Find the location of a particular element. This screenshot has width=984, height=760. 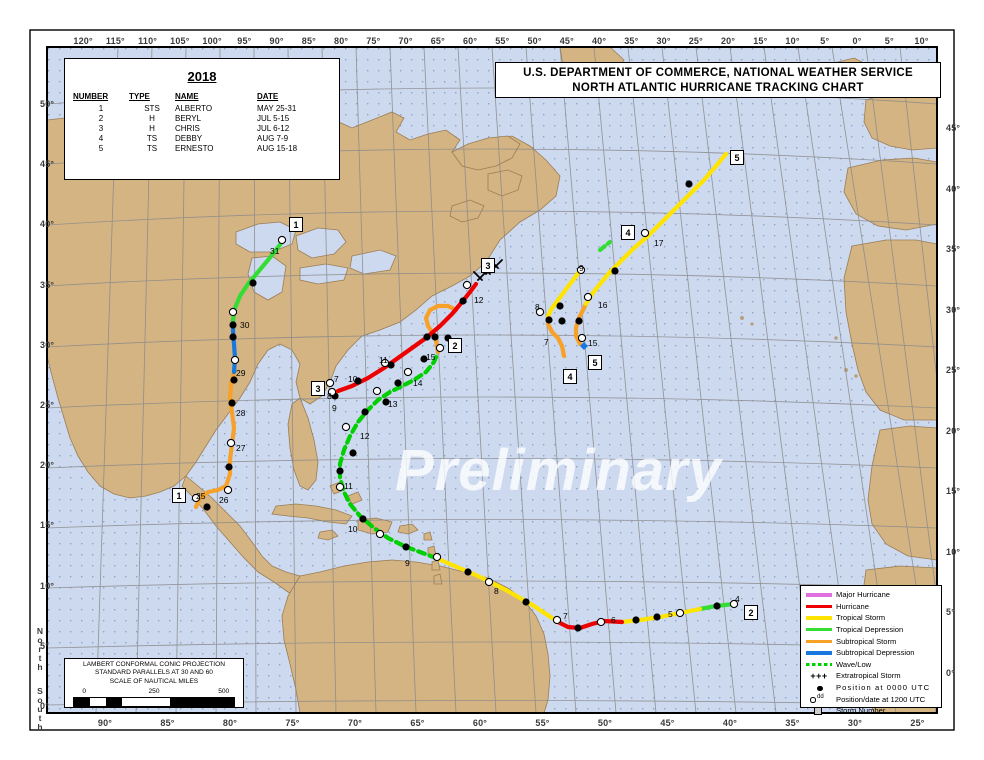

position-date-label: 9 is located at coordinates (581, 268).